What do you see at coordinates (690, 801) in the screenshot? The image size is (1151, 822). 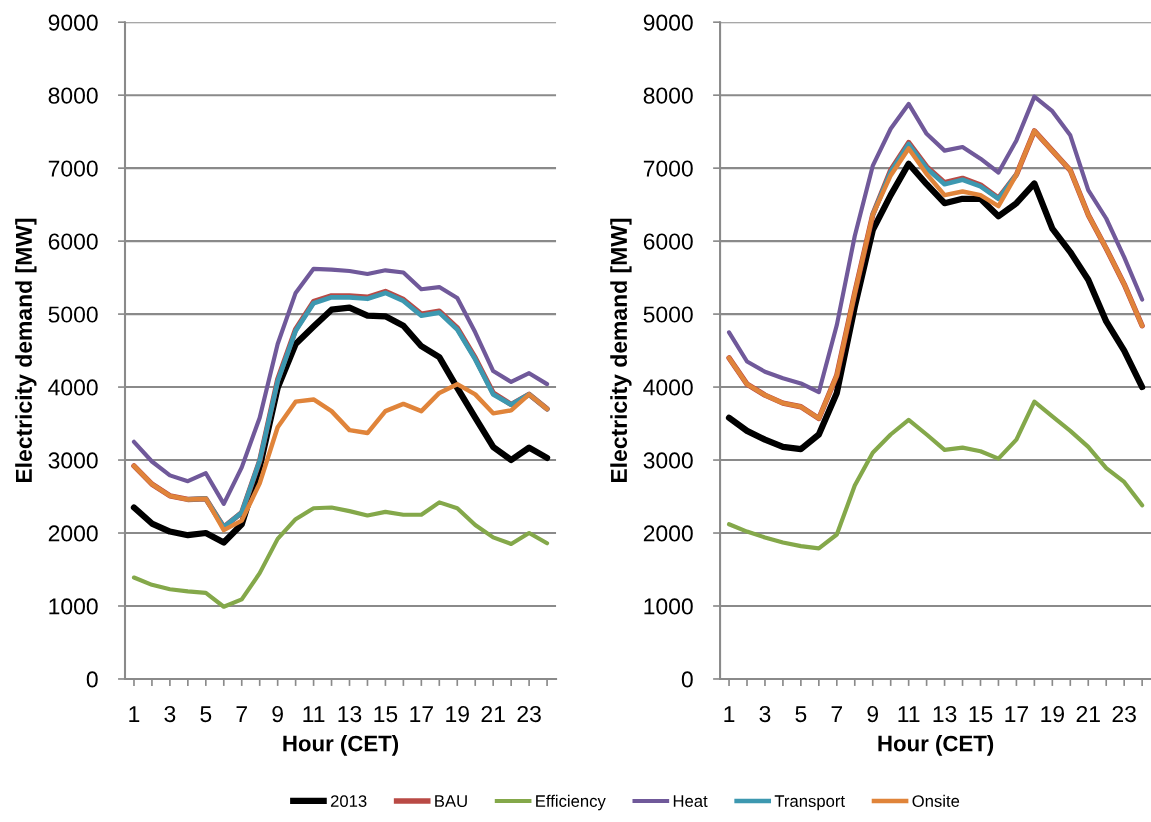 I see `legend-label: Heat` at bounding box center [690, 801].